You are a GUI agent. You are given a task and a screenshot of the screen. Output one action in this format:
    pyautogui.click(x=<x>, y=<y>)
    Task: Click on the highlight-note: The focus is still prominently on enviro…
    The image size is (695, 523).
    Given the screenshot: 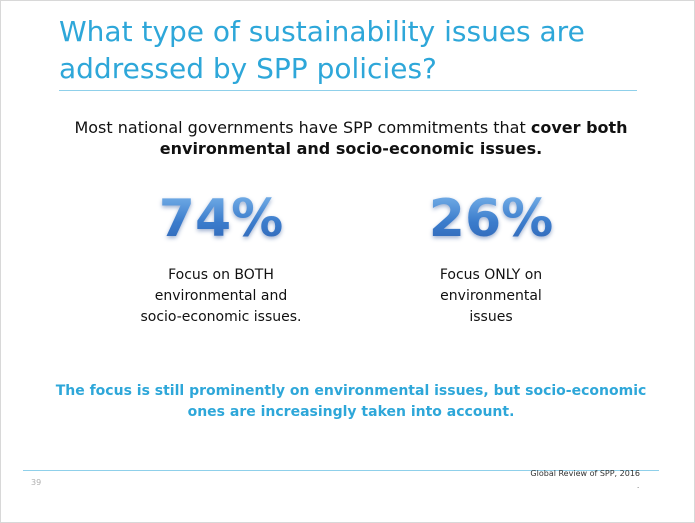 What is the action you would take?
    pyautogui.click(x=351, y=401)
    